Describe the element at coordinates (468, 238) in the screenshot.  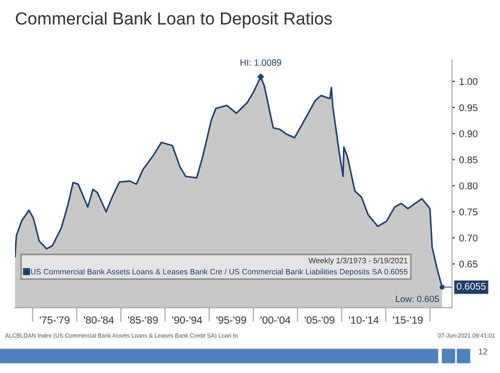
I see `y-tick-label: 0.70` at that location.